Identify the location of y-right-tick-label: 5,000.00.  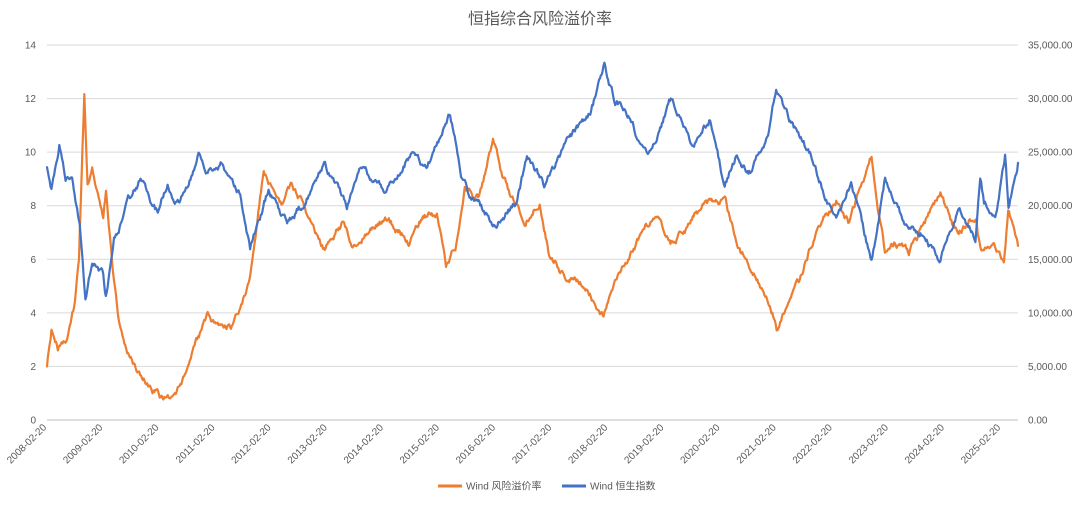
(1047, 367).